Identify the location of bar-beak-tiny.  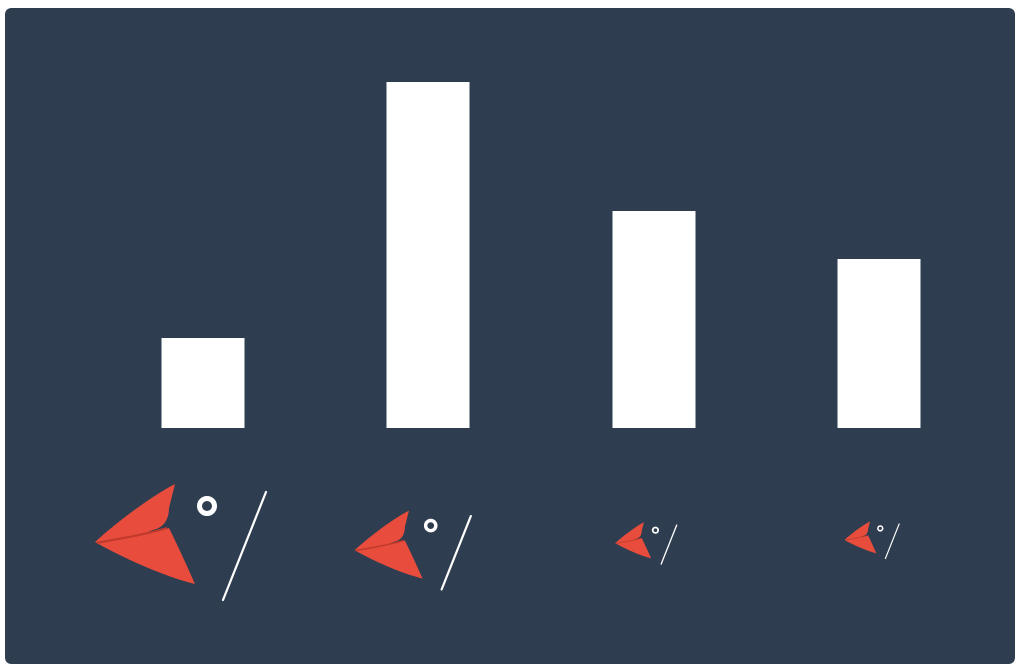
(879, 343).